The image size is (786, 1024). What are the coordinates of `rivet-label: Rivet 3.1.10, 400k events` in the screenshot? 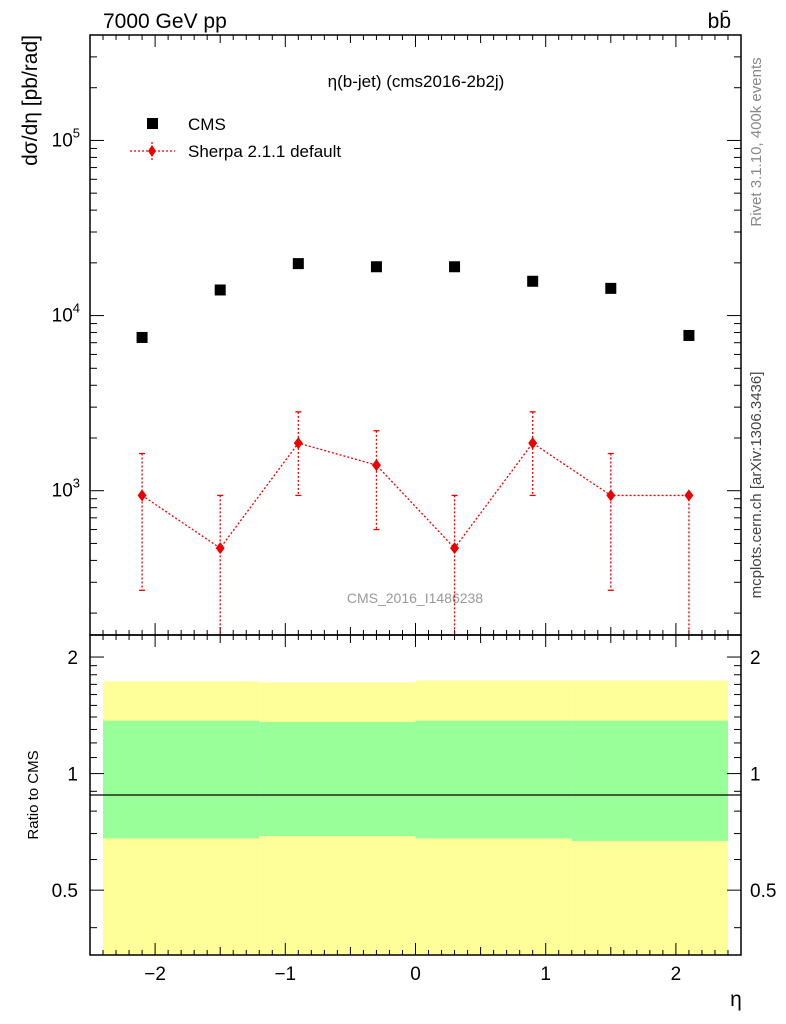 It's located at (756, 141).